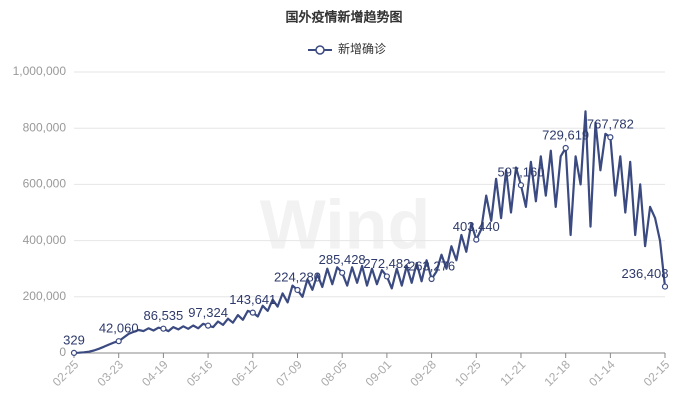 The height and width of the screenshot is (405, 688). What do you see at coordinates (512, 372) in the screenshot?
I see `x-tick-label: 11-21` at bounding box center [512, 372].